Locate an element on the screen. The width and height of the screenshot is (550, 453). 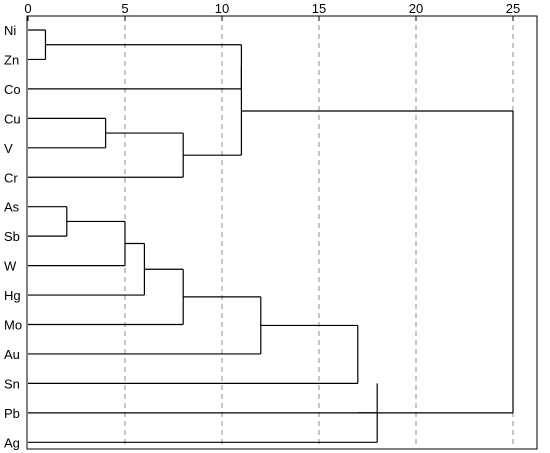
axis-tick-labels: 0 5 10 15 20 25 is located at coordinates (272, 8).